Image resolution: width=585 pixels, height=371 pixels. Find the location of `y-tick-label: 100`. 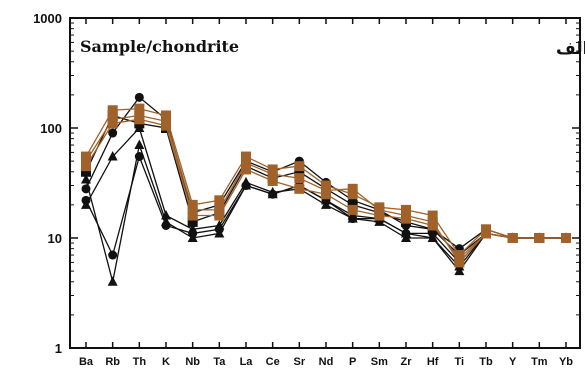

y-tick-label: 100 is located at coordinates (51, 128).